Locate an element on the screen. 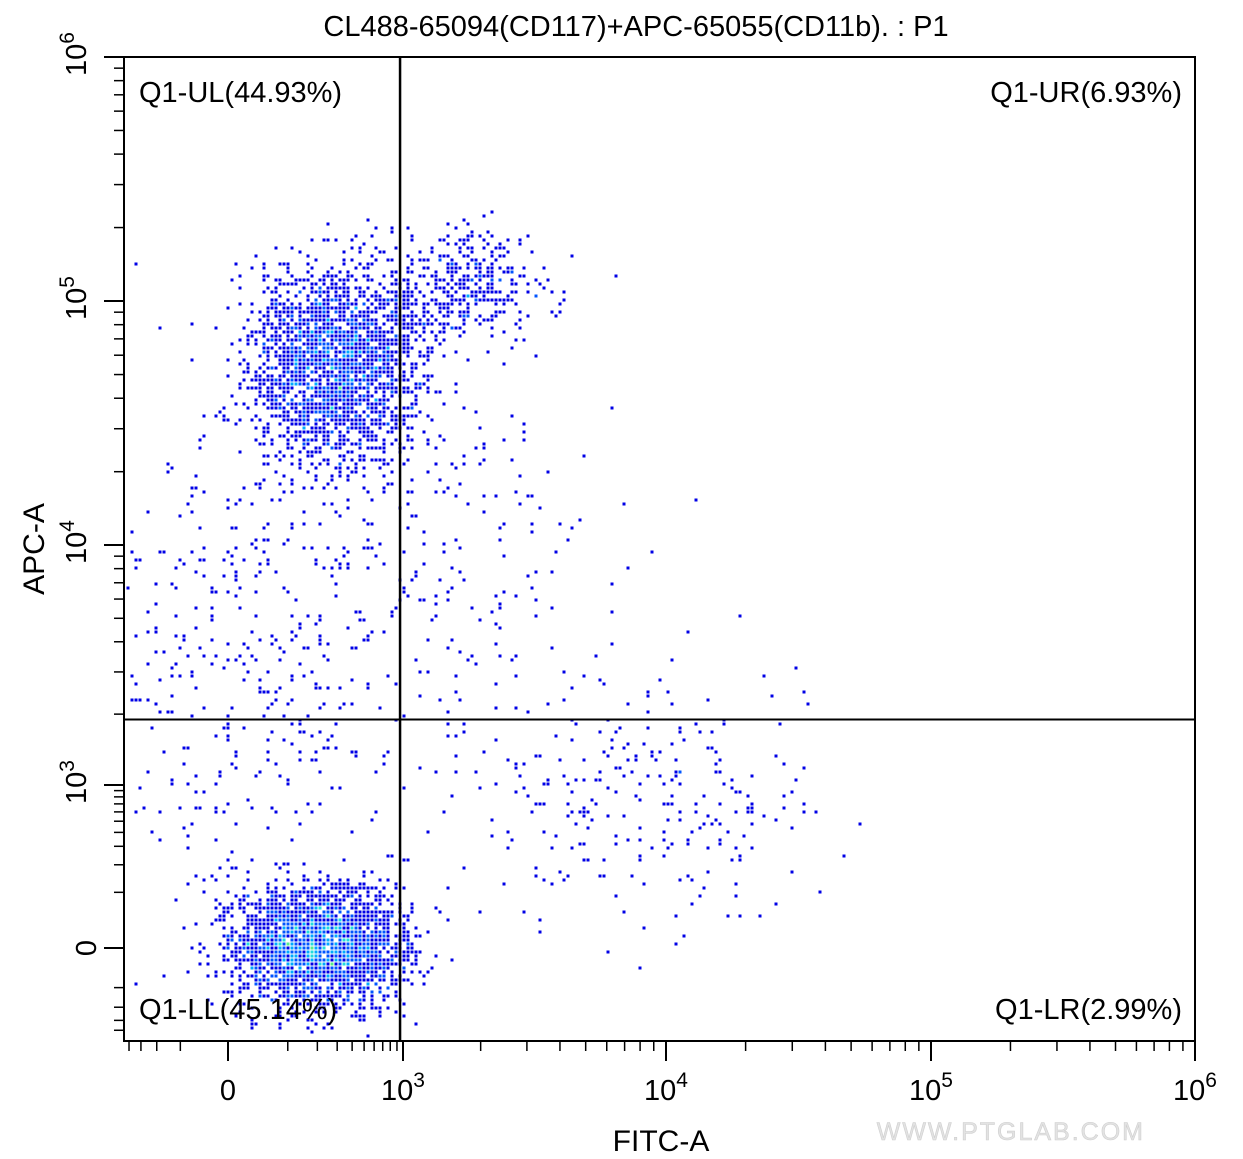 The height and width of the screenshot is (1159, 1243). y-tick-label: 0 is located at coordinates (87, 948).